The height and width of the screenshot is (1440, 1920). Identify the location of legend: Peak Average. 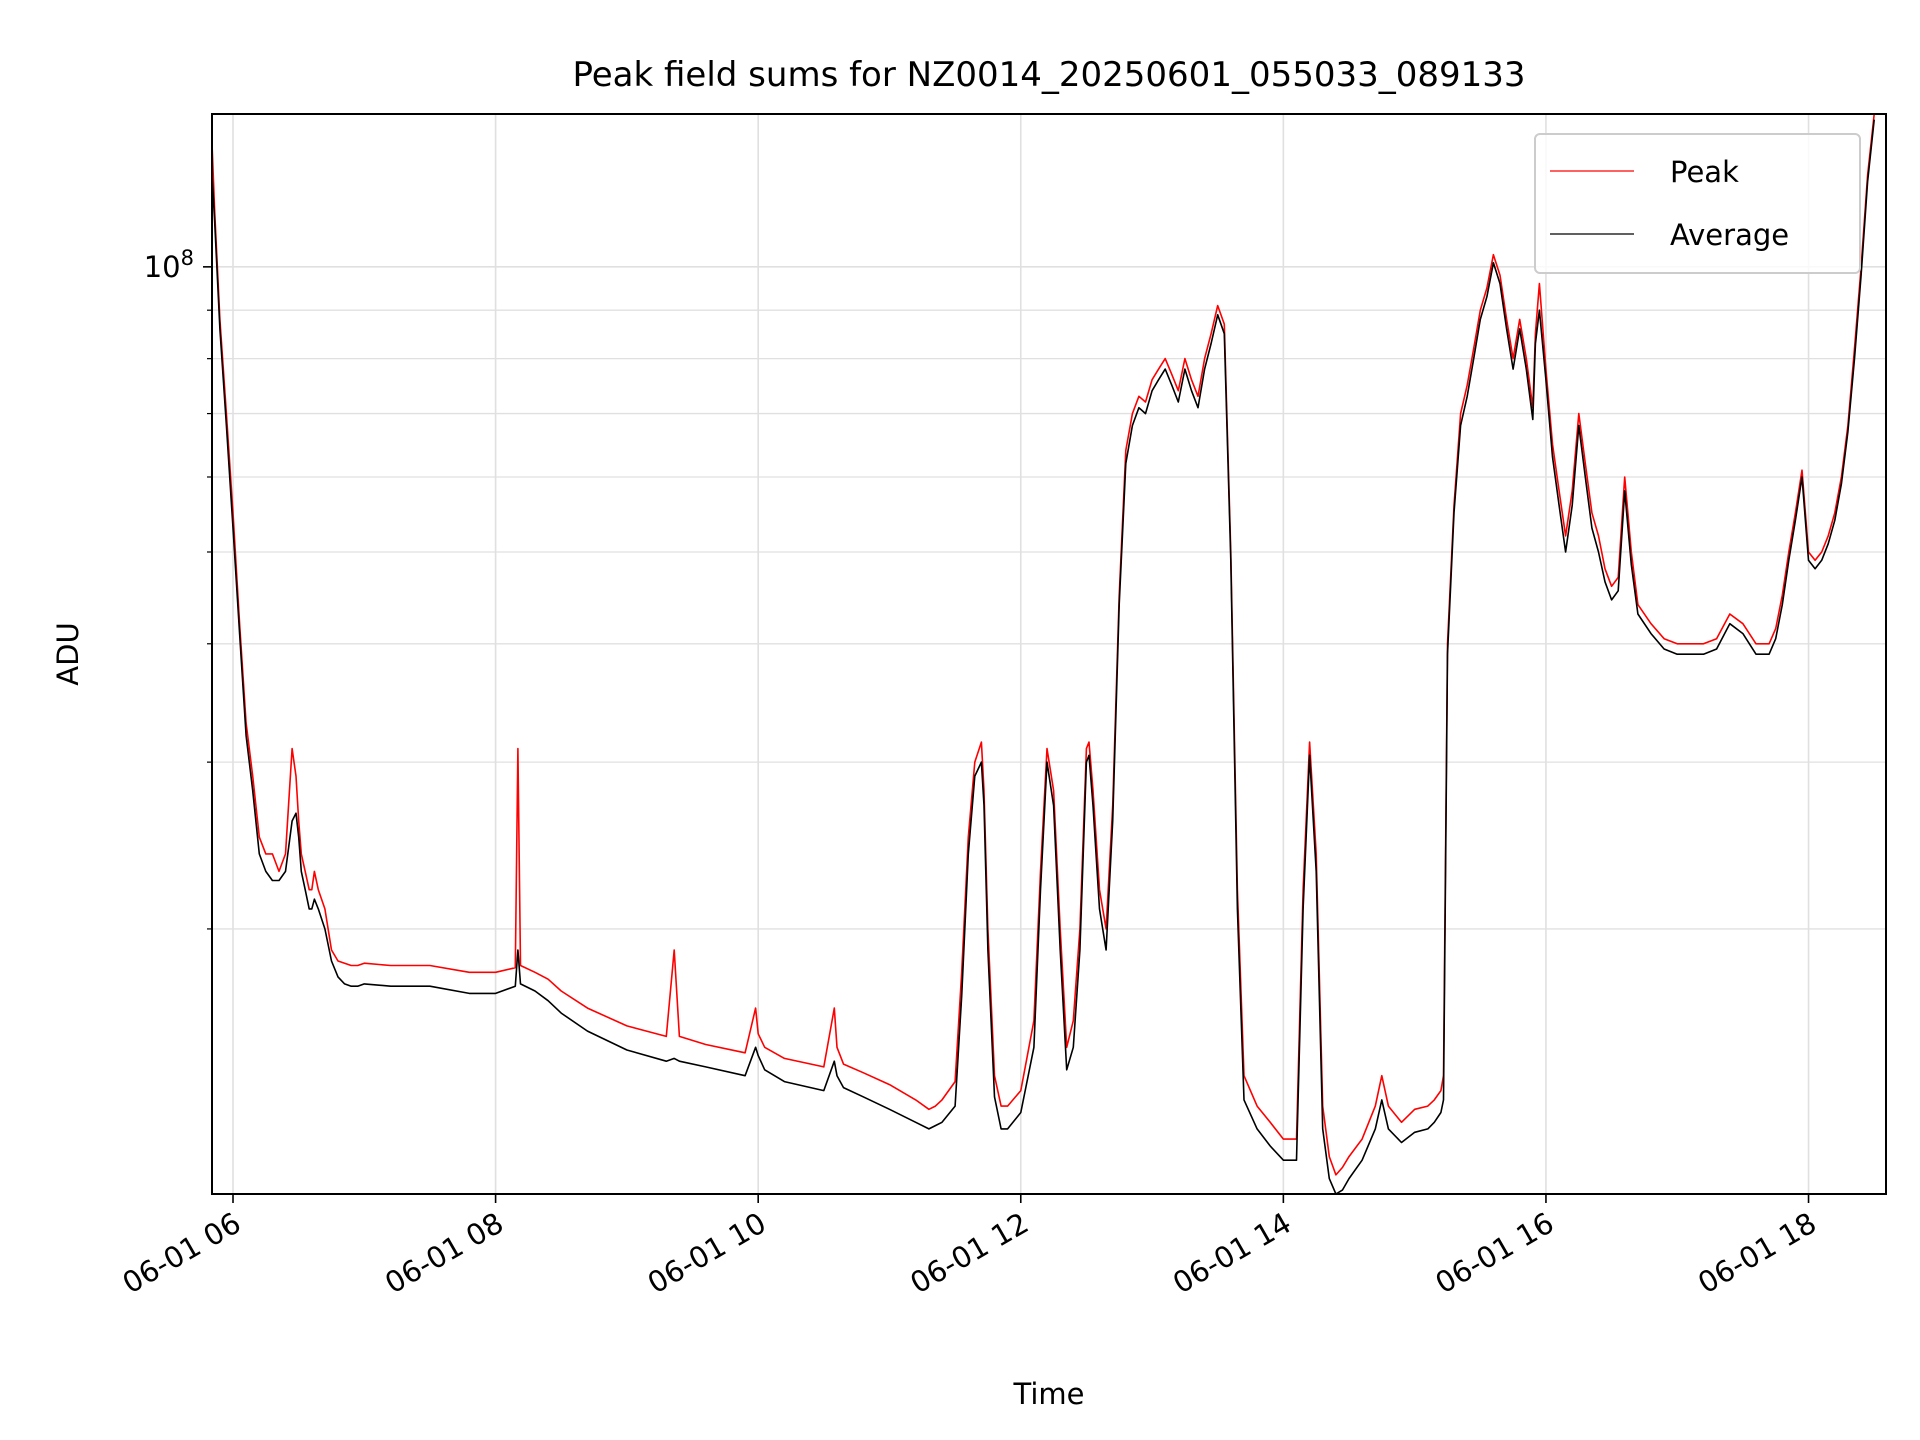
(1697, 203).